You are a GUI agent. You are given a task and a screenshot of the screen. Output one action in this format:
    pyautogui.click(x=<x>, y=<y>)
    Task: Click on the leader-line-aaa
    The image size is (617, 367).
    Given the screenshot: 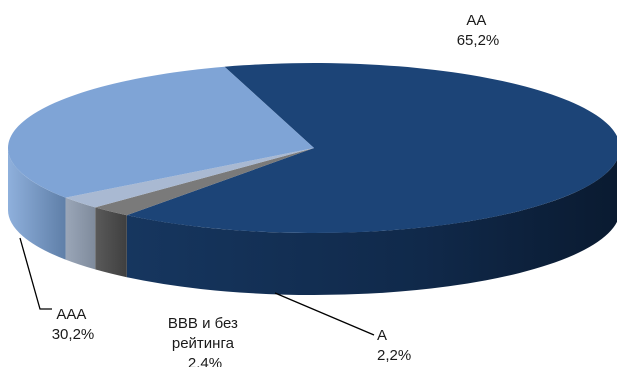 What is the action you would take?
    pyautogui.click(x=35, y=273)
    